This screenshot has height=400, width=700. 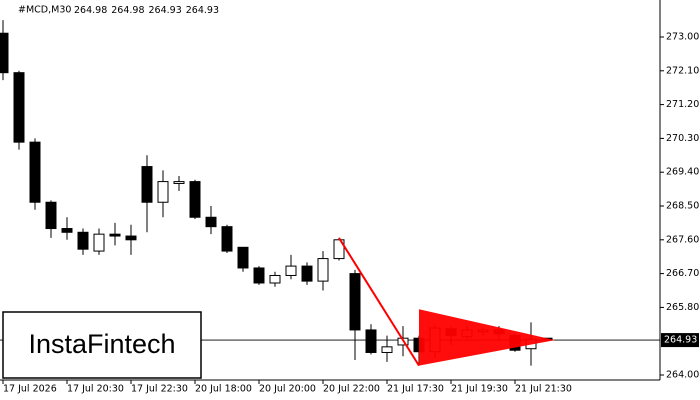 What do you see at coordinates (146, 10) in the screenshot?
I see `header-values: 264.98 264.98 264.93 264.93` at bounding box center [146, 10].